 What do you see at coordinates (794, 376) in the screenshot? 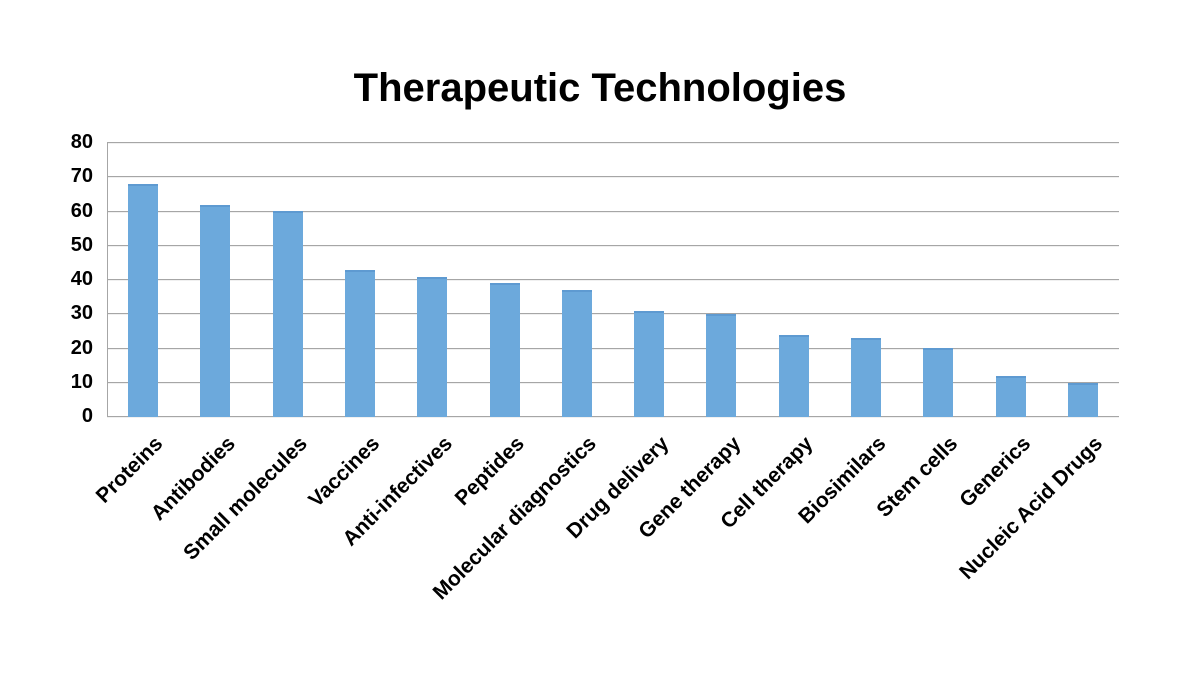
I see `bar-cell-therapy` at bounding box center [794, 376].